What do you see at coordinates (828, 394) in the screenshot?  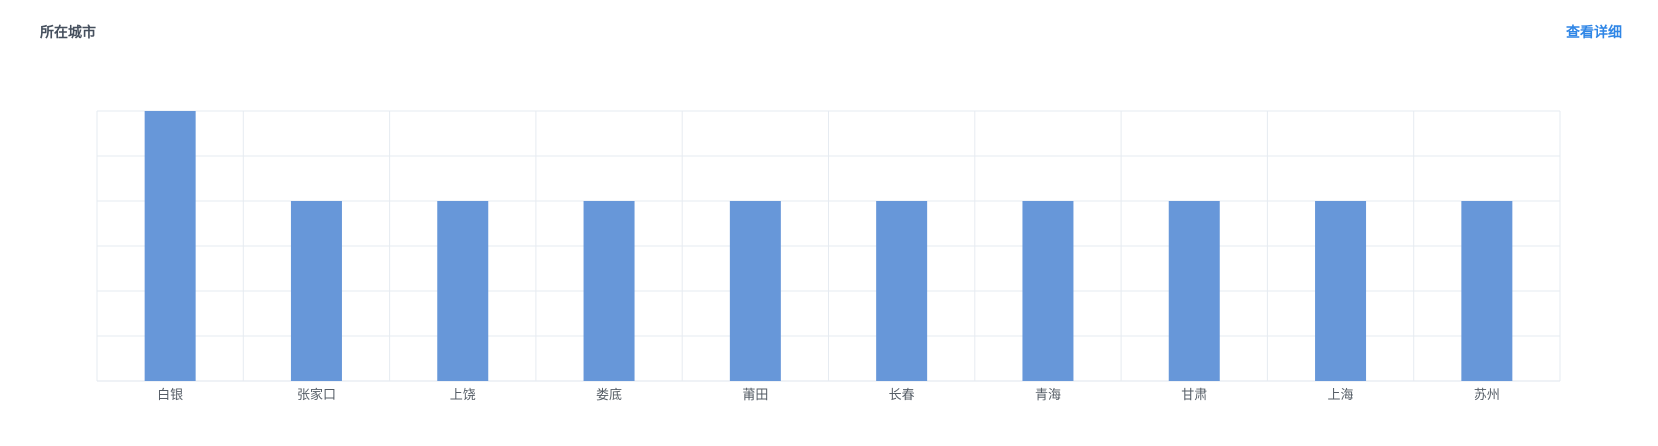 I see `x-axis-labels: 白银 张家口 上饶 娄底 莆田 长春 青海 甘肃 上海 苏州` at bounding box center [828, 394].